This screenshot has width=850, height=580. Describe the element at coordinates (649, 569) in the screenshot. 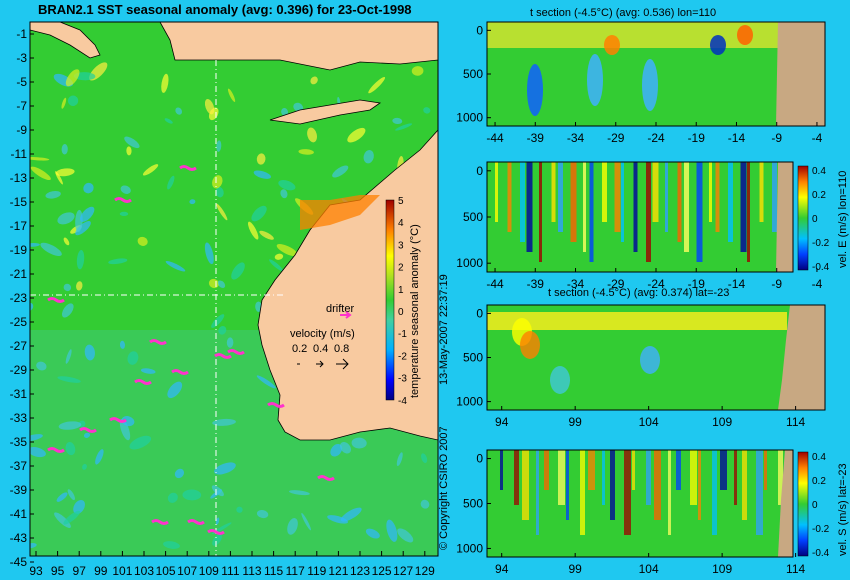

I see `x-tick-label: 104` at that location.